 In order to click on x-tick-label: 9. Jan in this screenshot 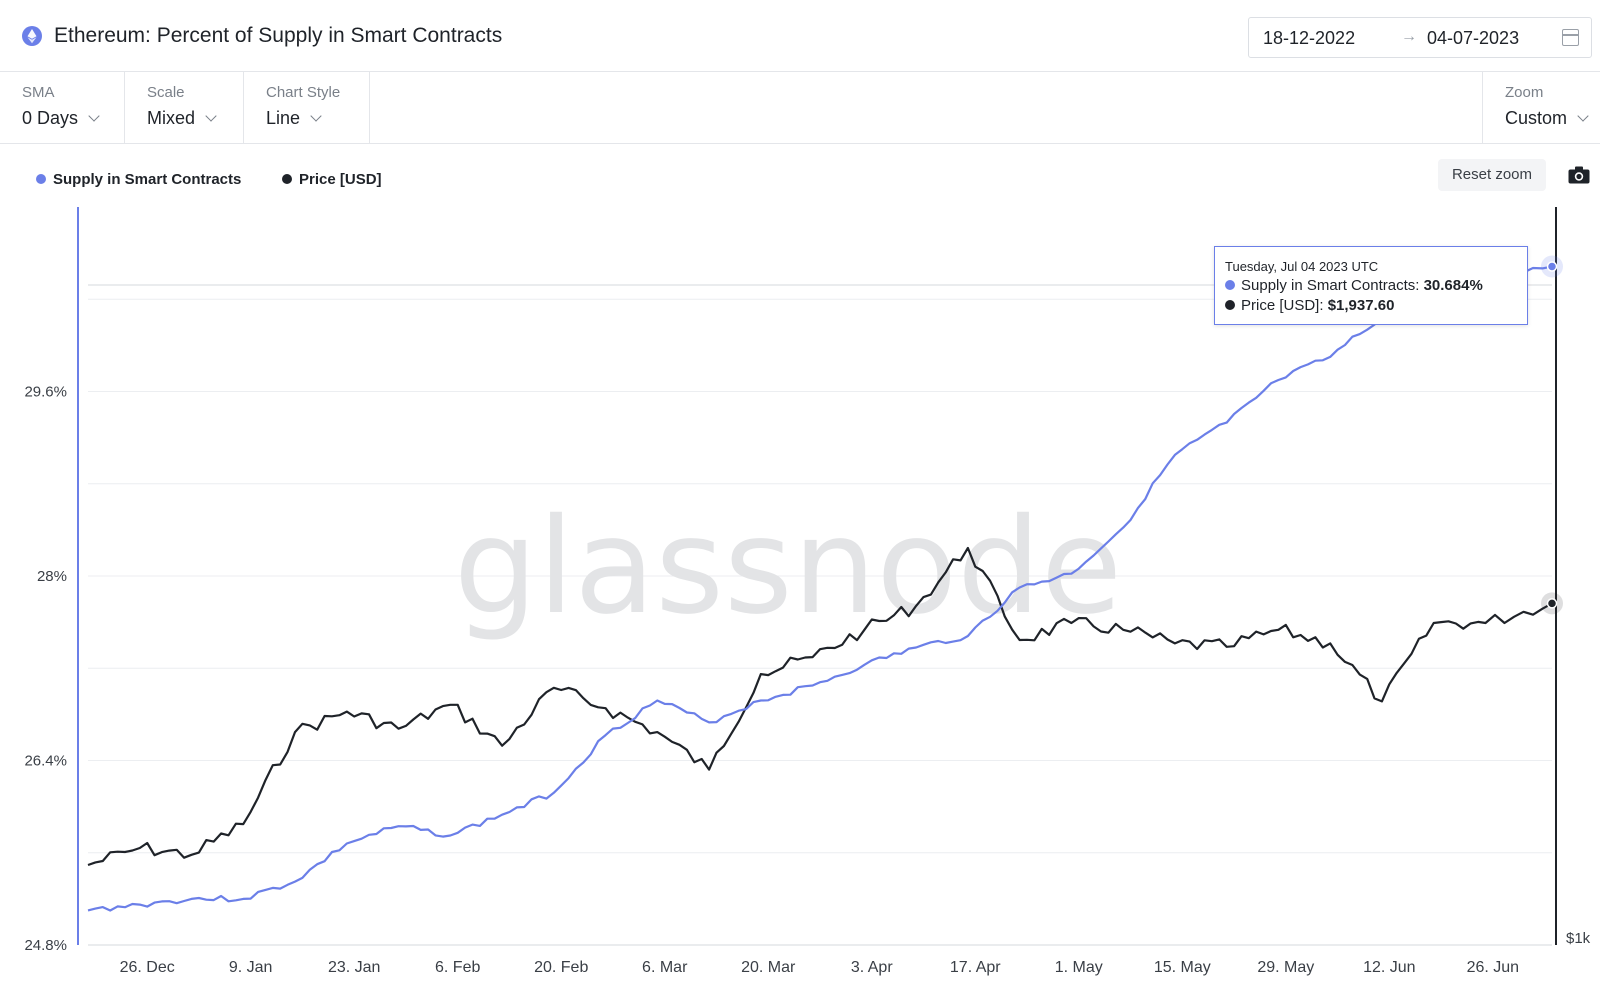, I will do `click(251, 967)`.